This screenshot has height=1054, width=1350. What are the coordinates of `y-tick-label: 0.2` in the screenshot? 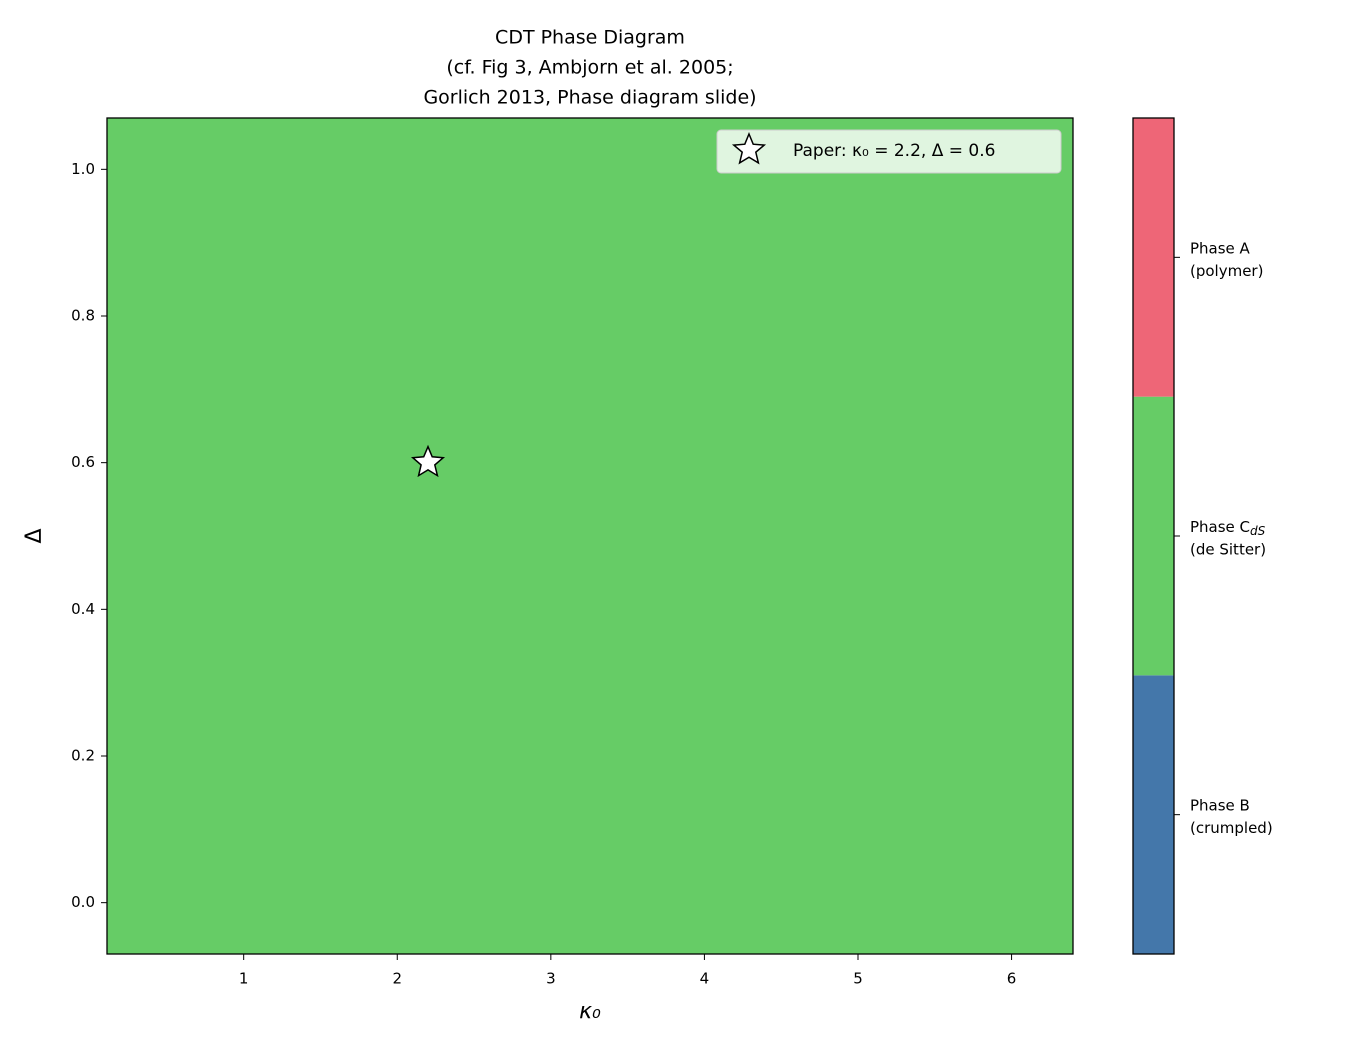 It's located at (83, 756).